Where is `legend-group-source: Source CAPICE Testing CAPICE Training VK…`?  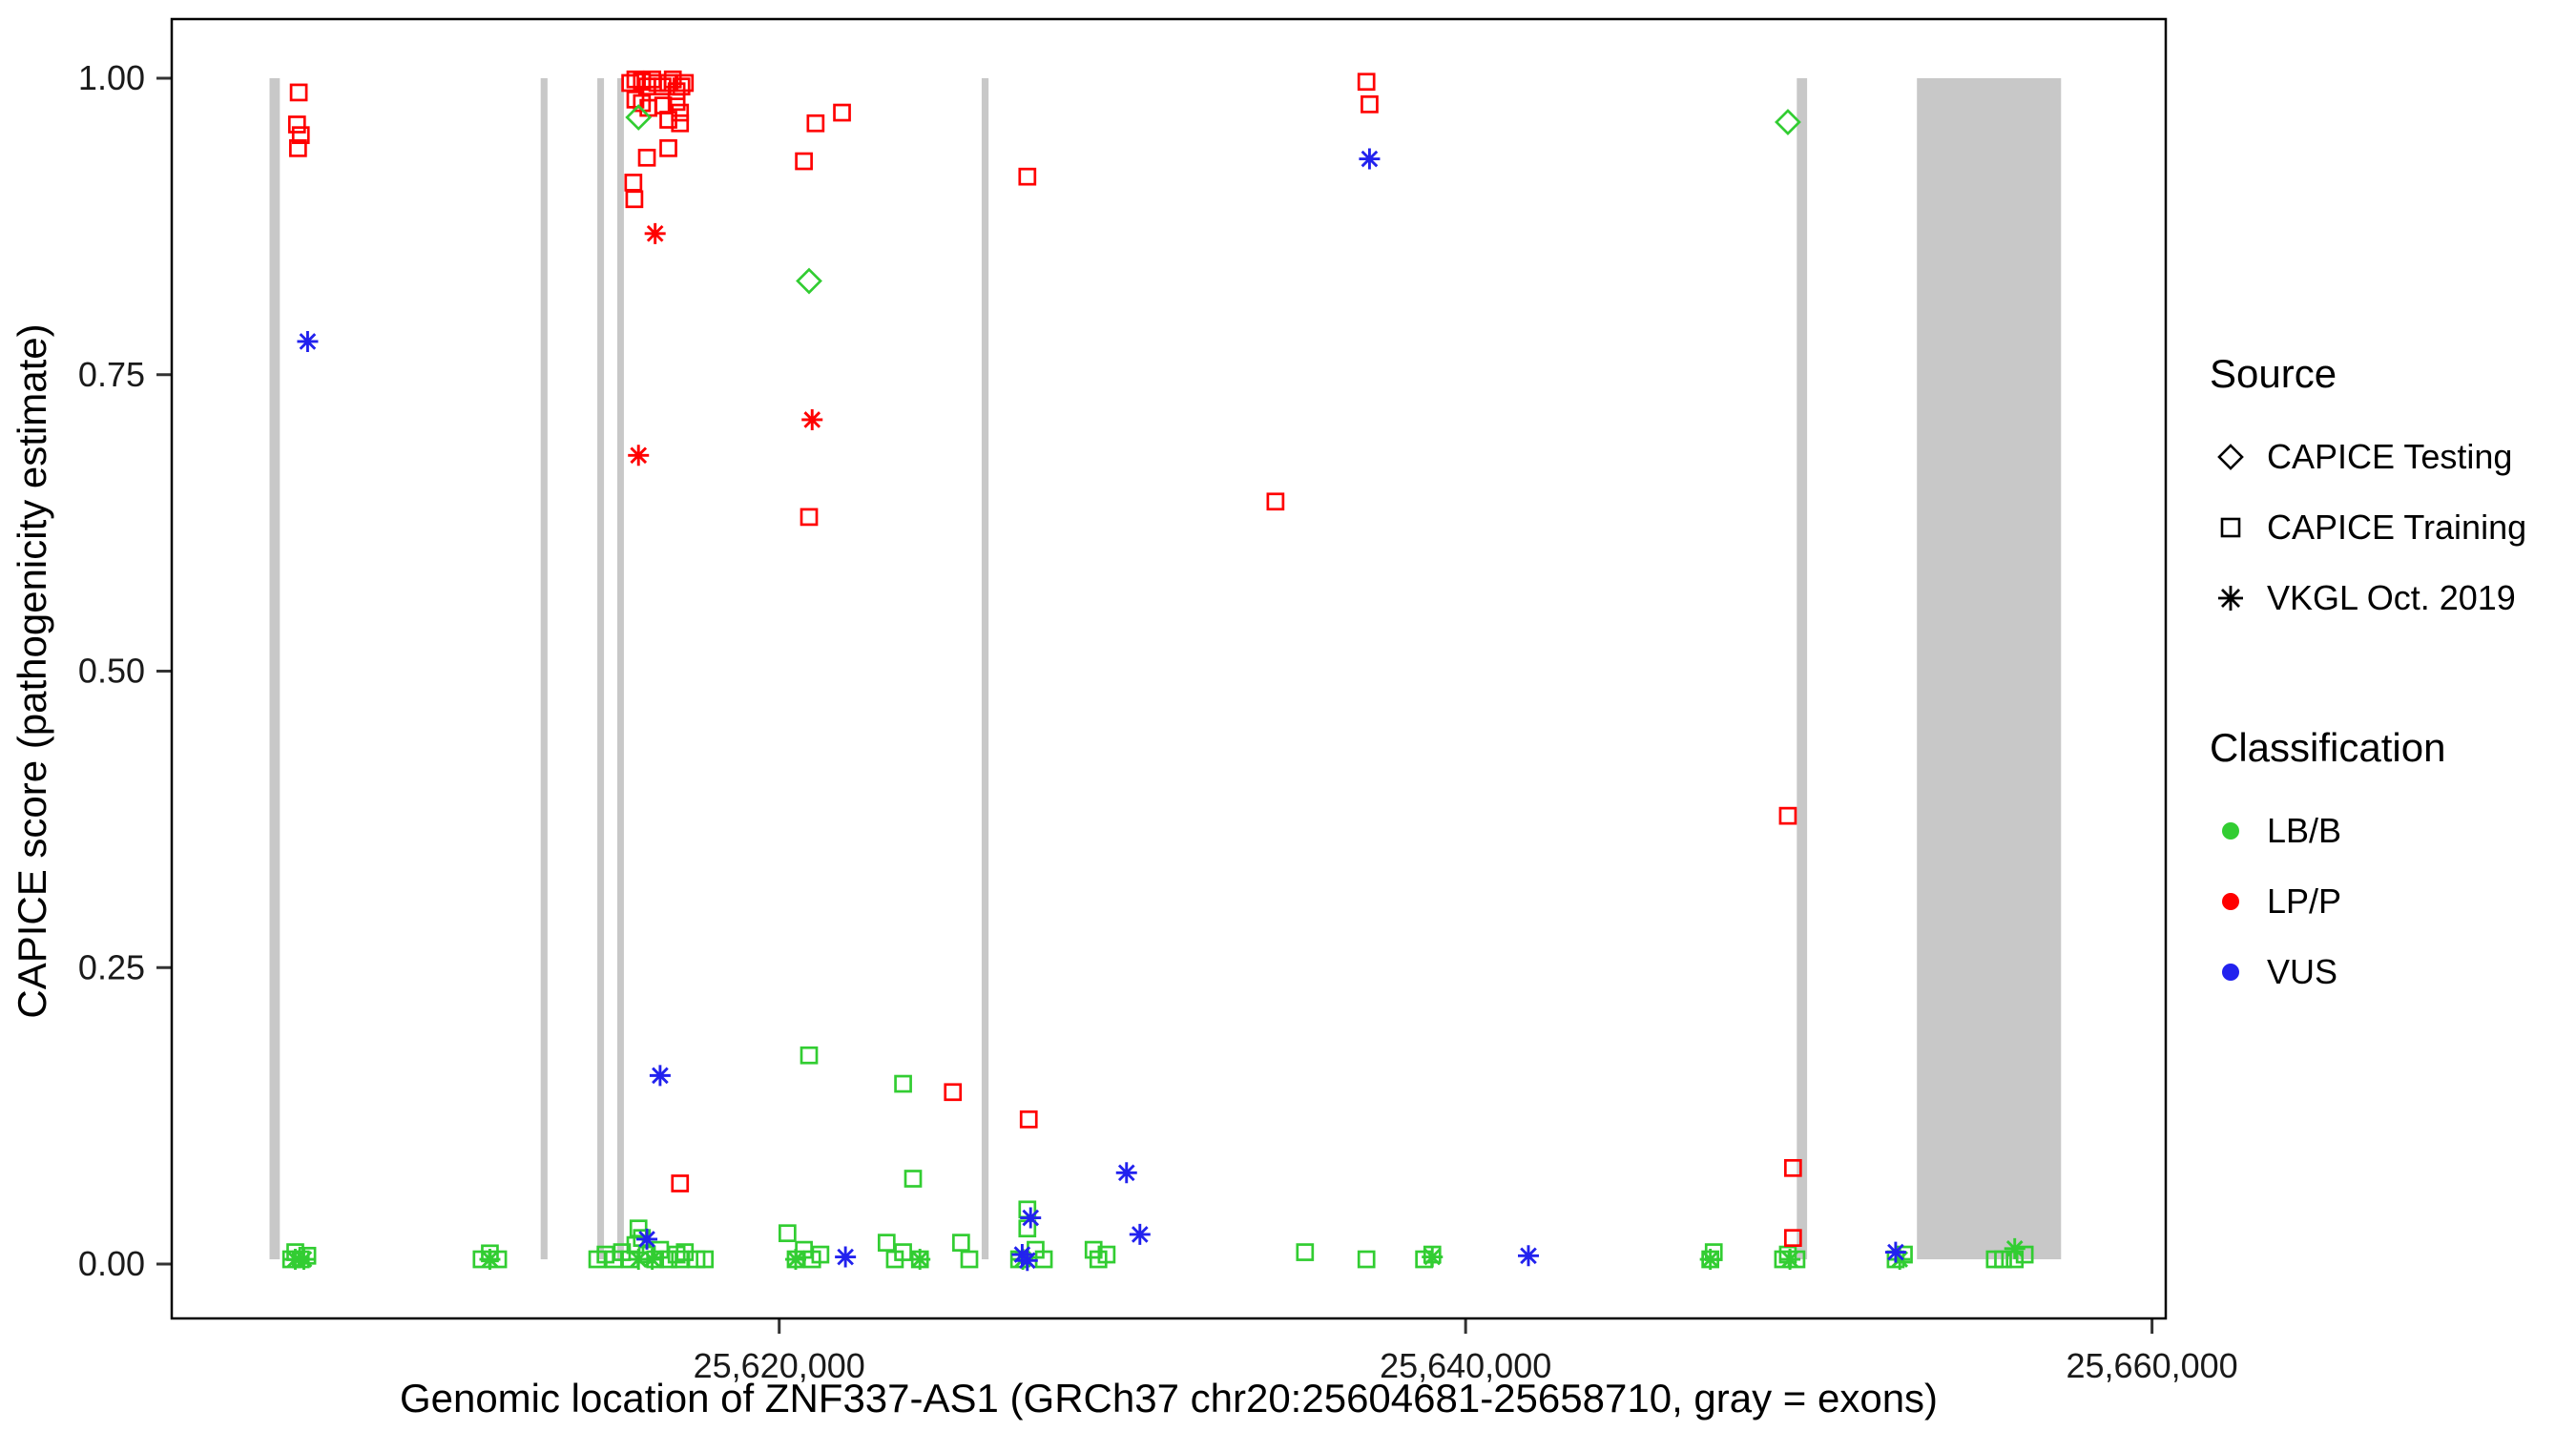 legend-group-source: Source CAPICE Testing CAPICE Training VK… is located at coordinates (2368, 492).